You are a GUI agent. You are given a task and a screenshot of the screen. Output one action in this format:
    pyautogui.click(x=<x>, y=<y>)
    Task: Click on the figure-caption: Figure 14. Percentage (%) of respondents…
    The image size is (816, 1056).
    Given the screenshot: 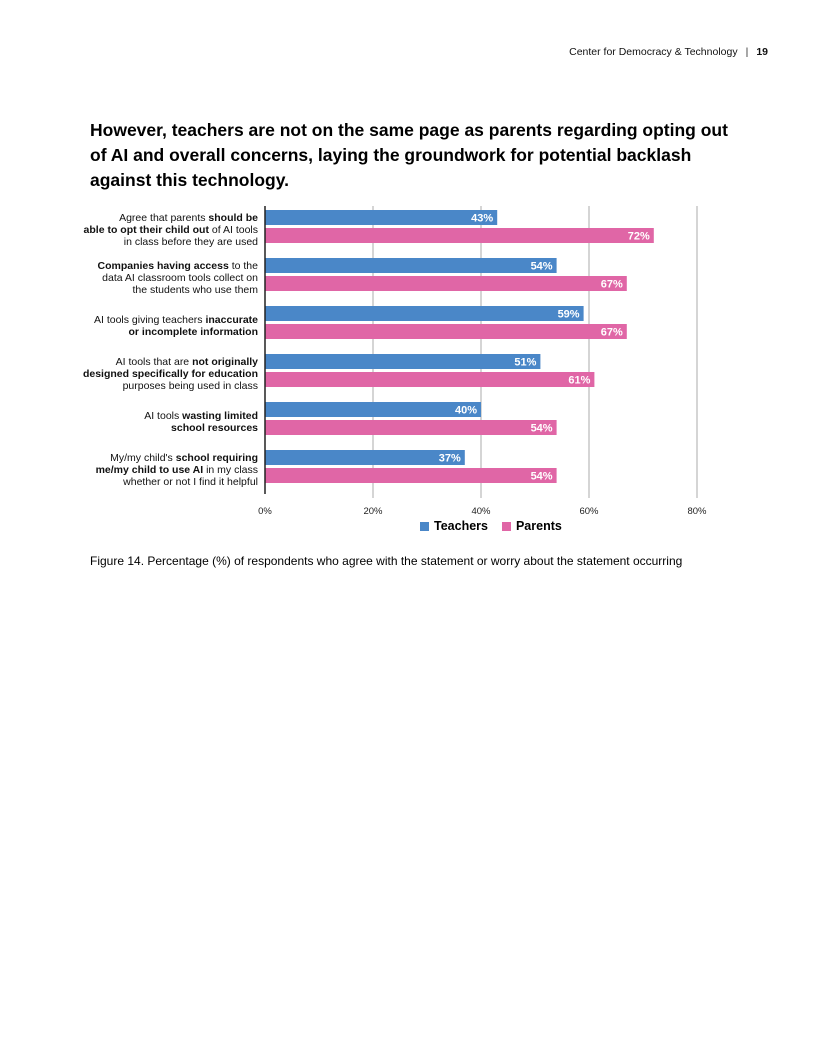 What is the action you would take?
    pyautogui.click(x=386, y=561)
    